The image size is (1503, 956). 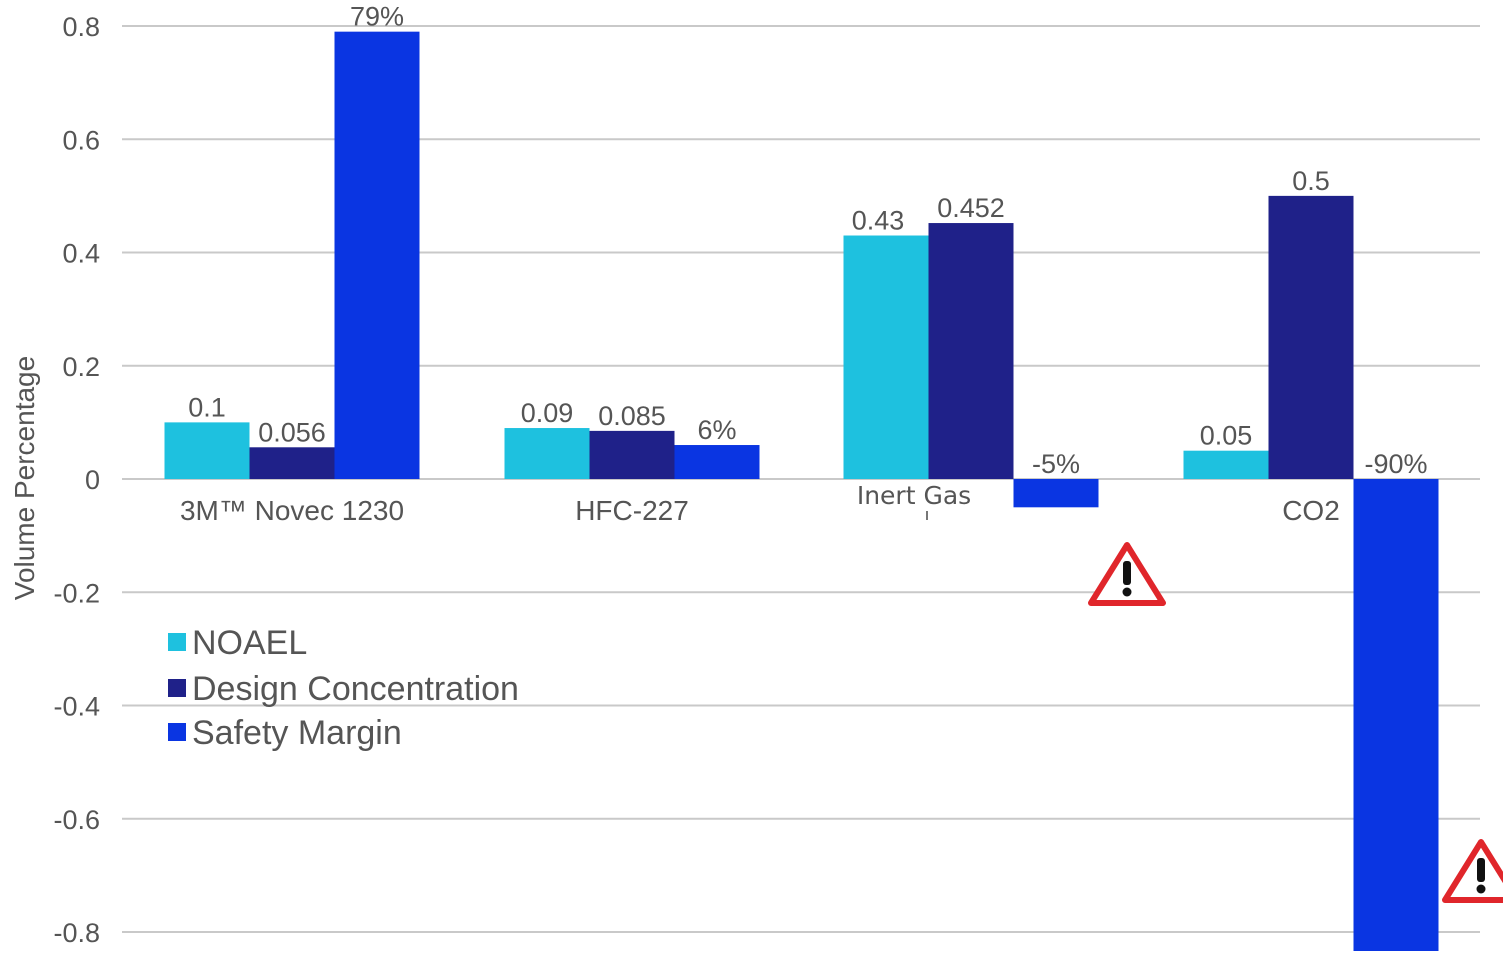 What do you see at coordinates (355, 689) in the screenshot?
I see `legend-label: Design Concentration` at bounding box center [355, 689].